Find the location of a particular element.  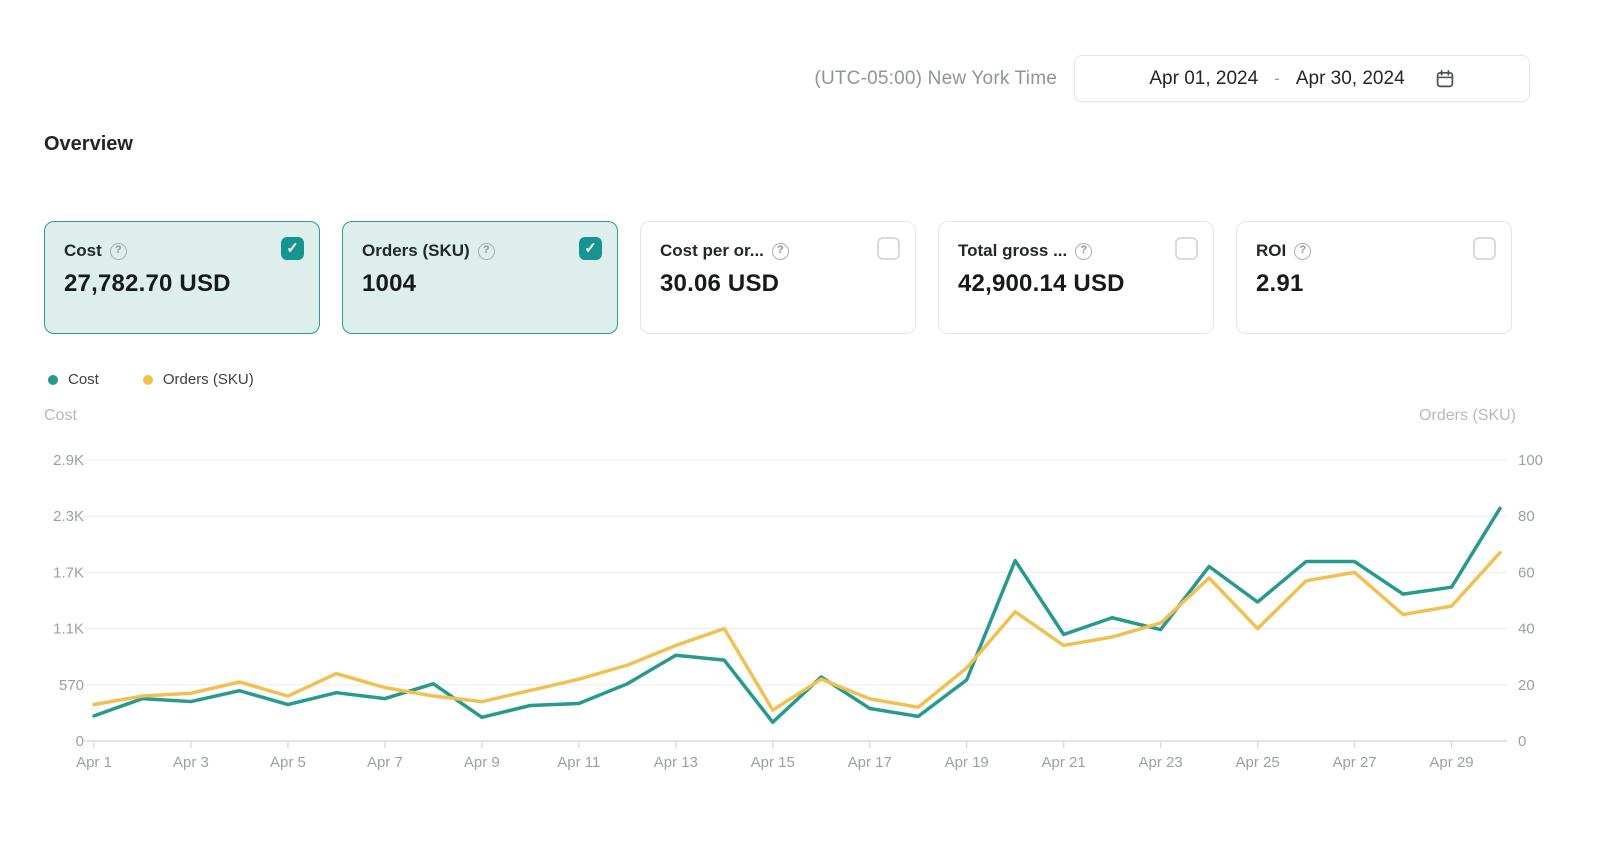

metric-value: 27,782.70 USD is located at coordinates (147, 283).